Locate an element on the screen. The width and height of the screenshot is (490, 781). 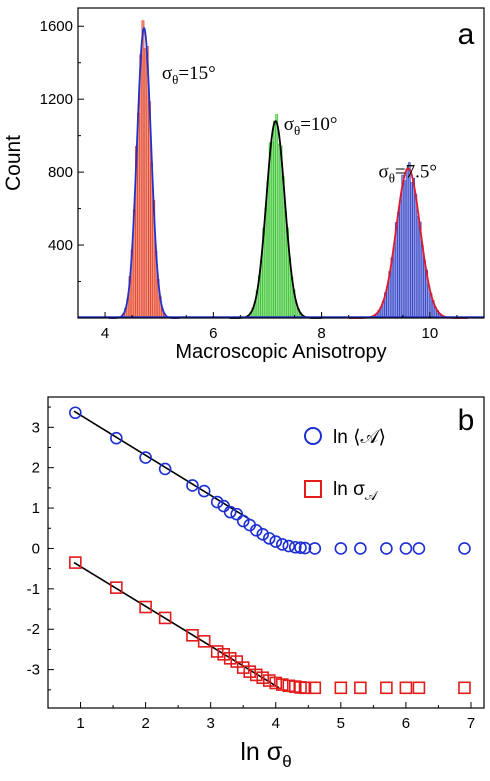
y-tick-label: 400 is located at coordinates (60, 245).